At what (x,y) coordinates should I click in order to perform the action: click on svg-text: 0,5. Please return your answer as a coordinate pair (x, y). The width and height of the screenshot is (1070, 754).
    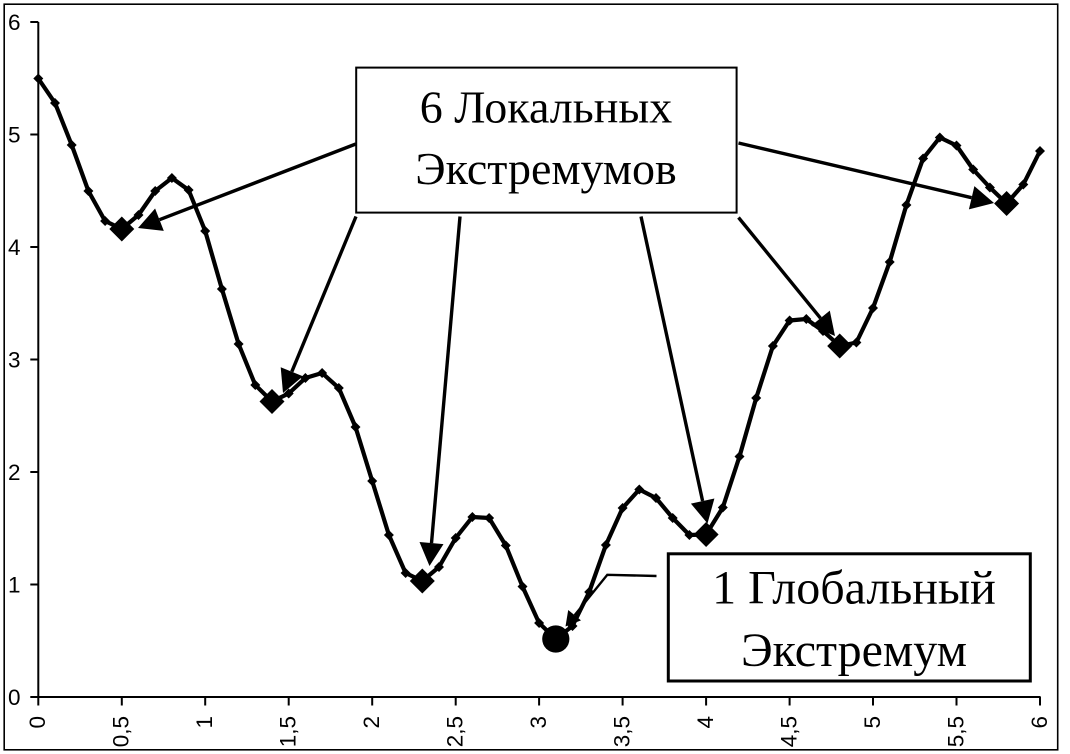
    Looking at the image, I should click on (121, 731).